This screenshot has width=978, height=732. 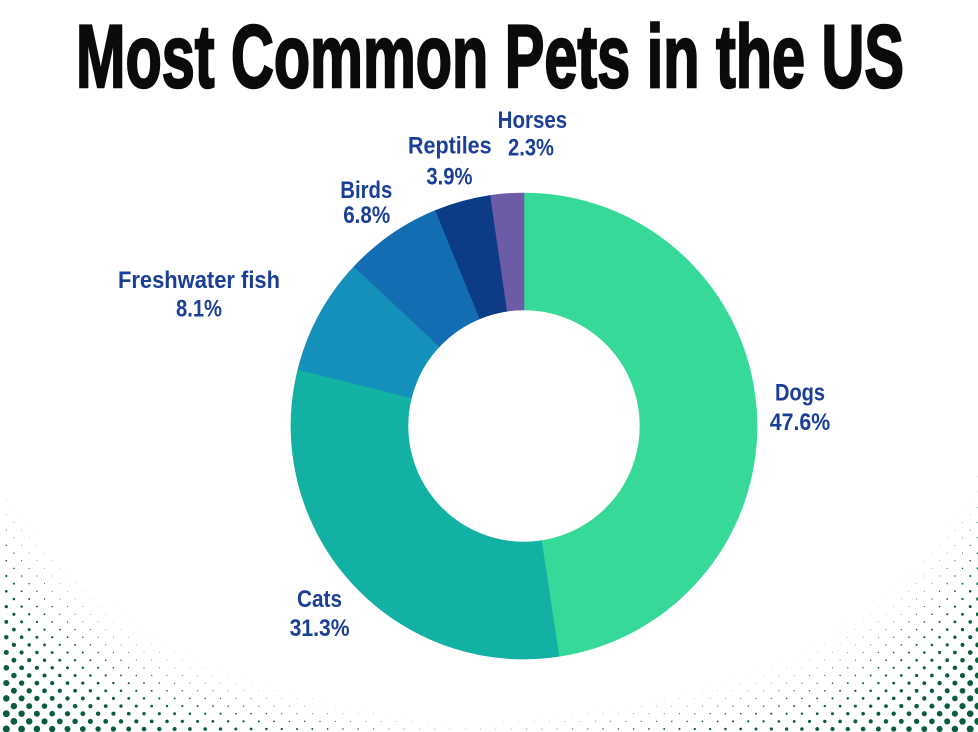 What do you see at coordinates (366, 215) in the screenshot?
I see `svg-text: 6.8%` at bounding box center [366, 215].